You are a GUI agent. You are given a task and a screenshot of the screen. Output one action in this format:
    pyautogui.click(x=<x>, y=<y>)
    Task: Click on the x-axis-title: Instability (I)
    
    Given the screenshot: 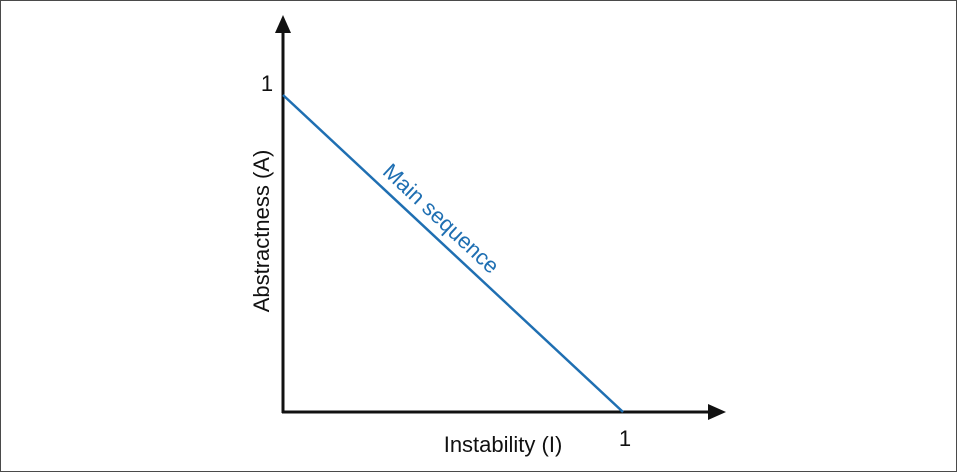 What is the action you would take?
    pyautogui.click(x=503, y=444)
    